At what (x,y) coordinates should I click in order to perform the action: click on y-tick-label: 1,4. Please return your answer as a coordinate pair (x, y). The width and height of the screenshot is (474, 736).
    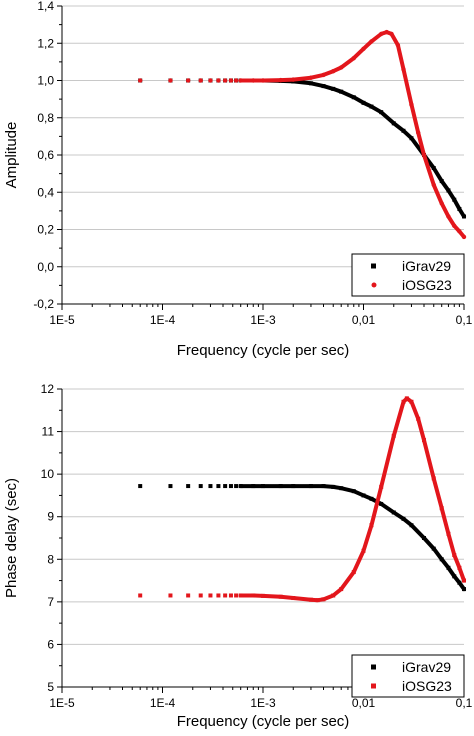
    Looking at the image, I should click on (45, 6).